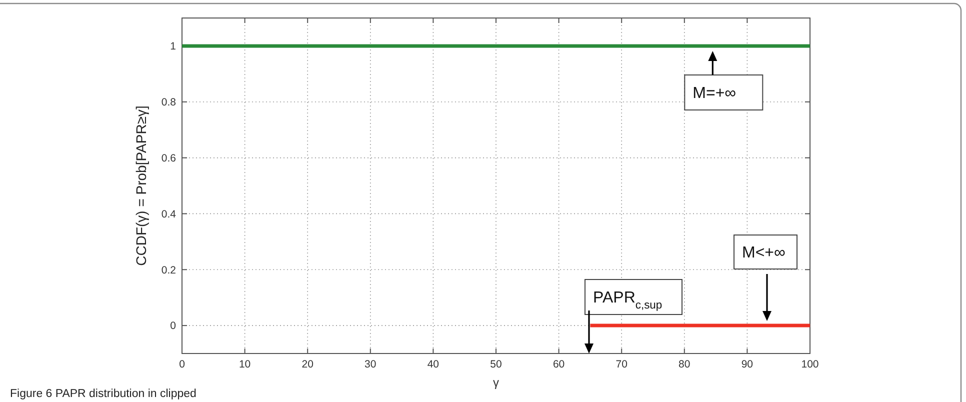 The image size is (966, 402). Describe the element at coordinates (168, 158) in the screenshot. I see `y-tick-label: 0.6` at that location.